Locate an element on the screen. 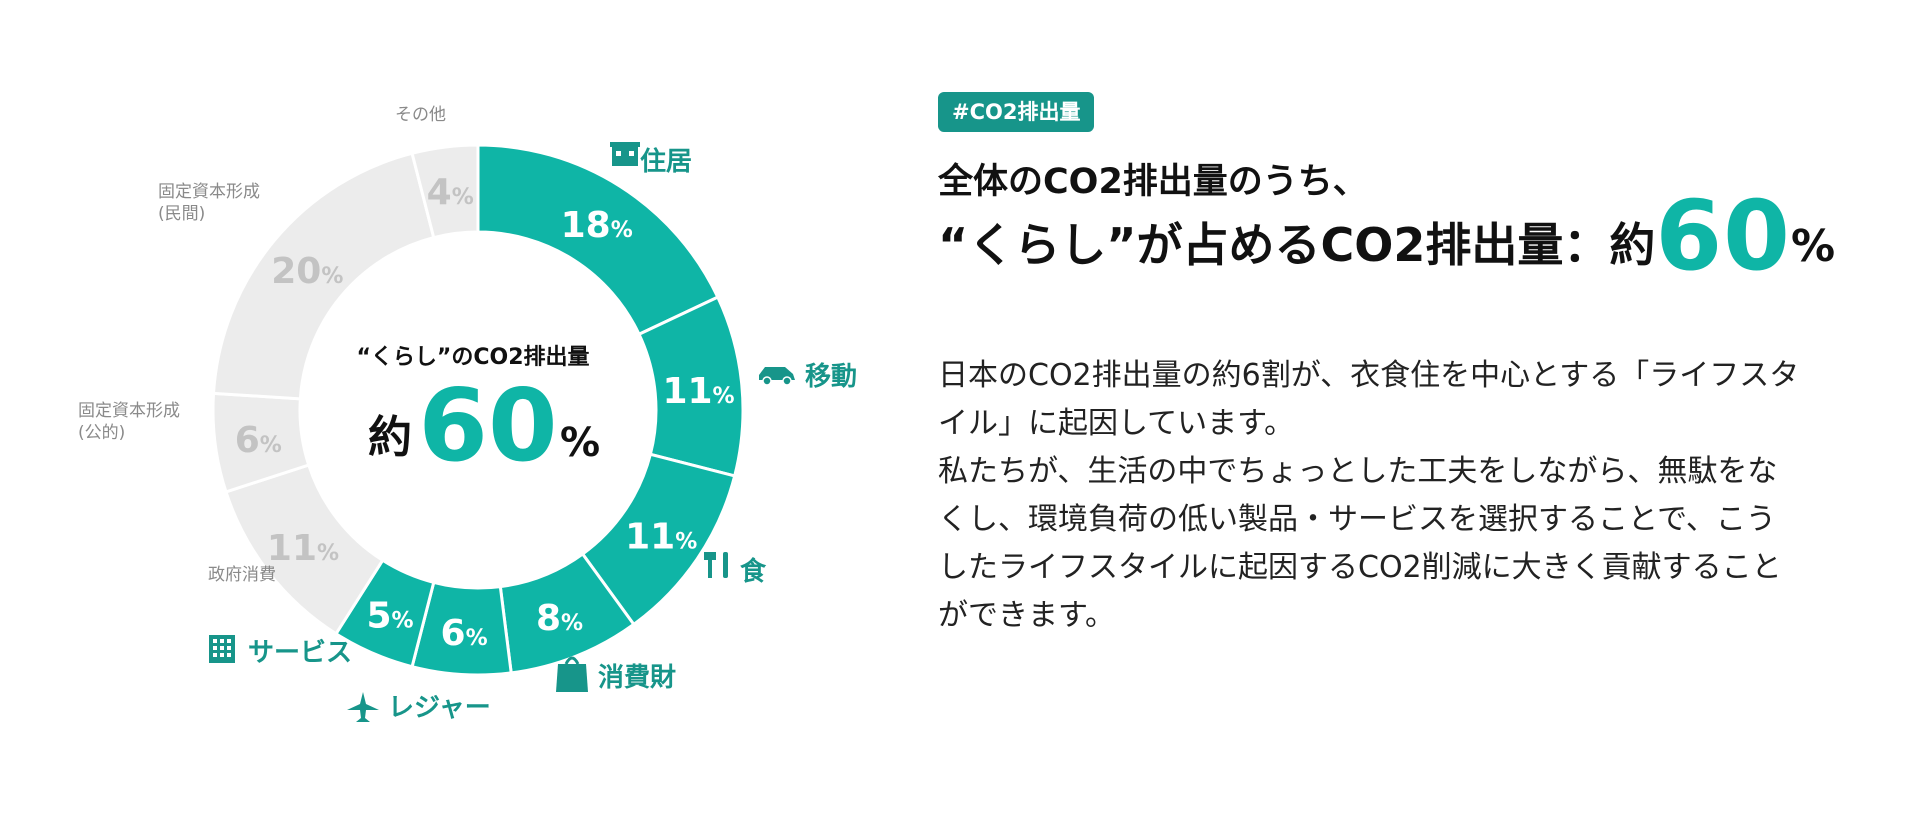 Image resolution: width=1920 pixels, height=830 pixels. slice-value-number: 18 is located at coordinates (586, 225).